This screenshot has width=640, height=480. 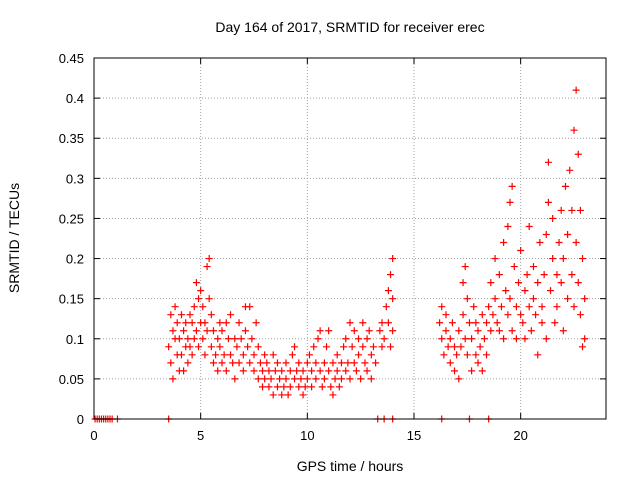 What do you see at coordinates (520, 435) in the screenshot?
I see `x-tick-label: 20` at bounding box center [520, 435].